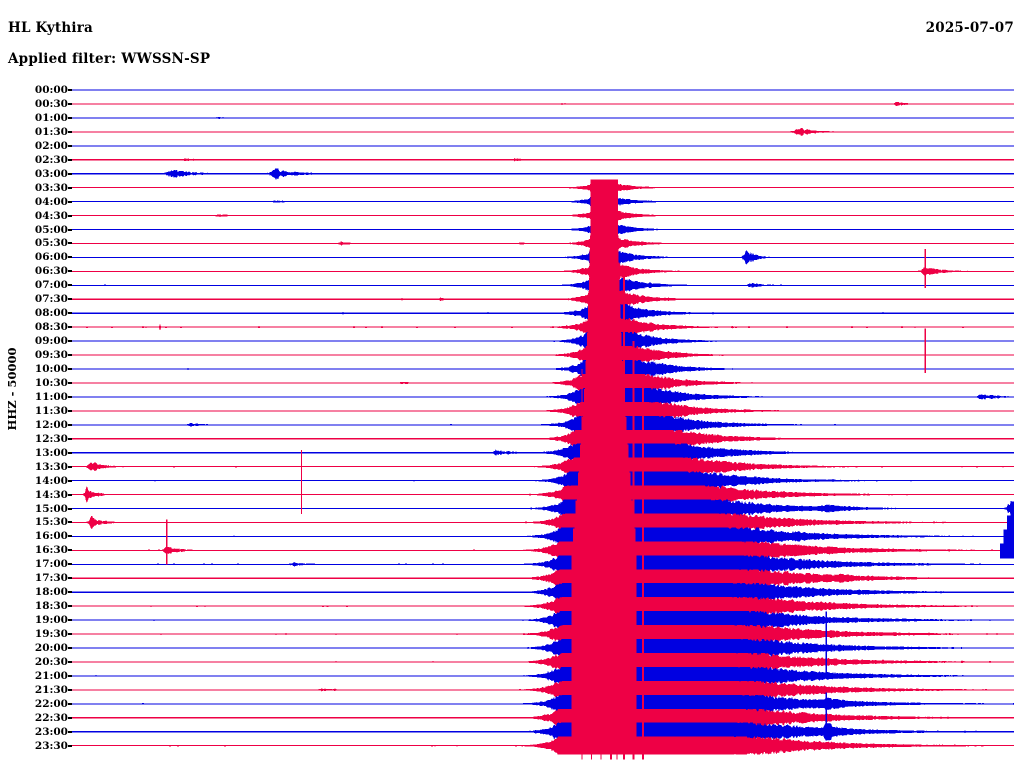 Image resolution: width=1024 pixels, height=780 pixels. What do you see at coordinates (51, 131) in the screenshot?
I see `row-time-label: 01:30` at bounding box center [51, 131].